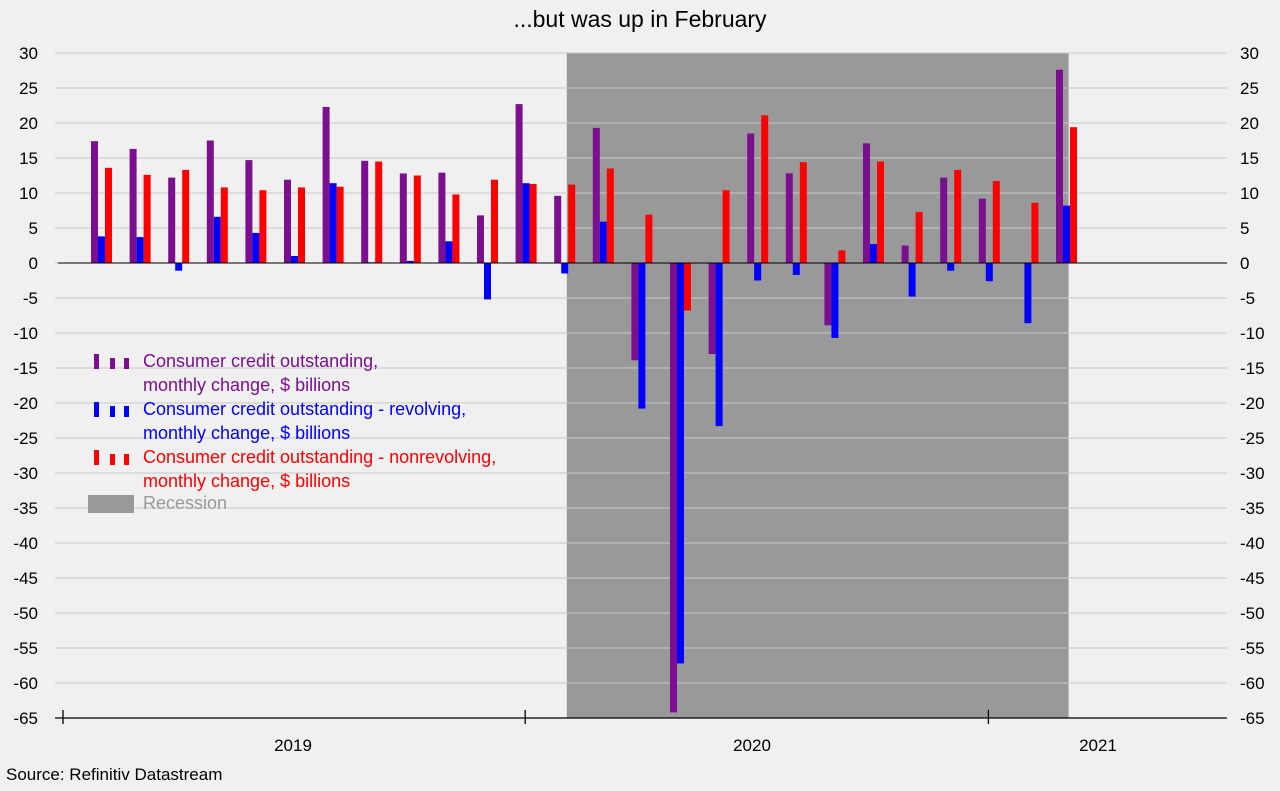 This screenshot has height=791, width=1280. Describe the element at coordinates (1249, 88) in the screenshot. I see `y-tick-label-right: 25` at that location.